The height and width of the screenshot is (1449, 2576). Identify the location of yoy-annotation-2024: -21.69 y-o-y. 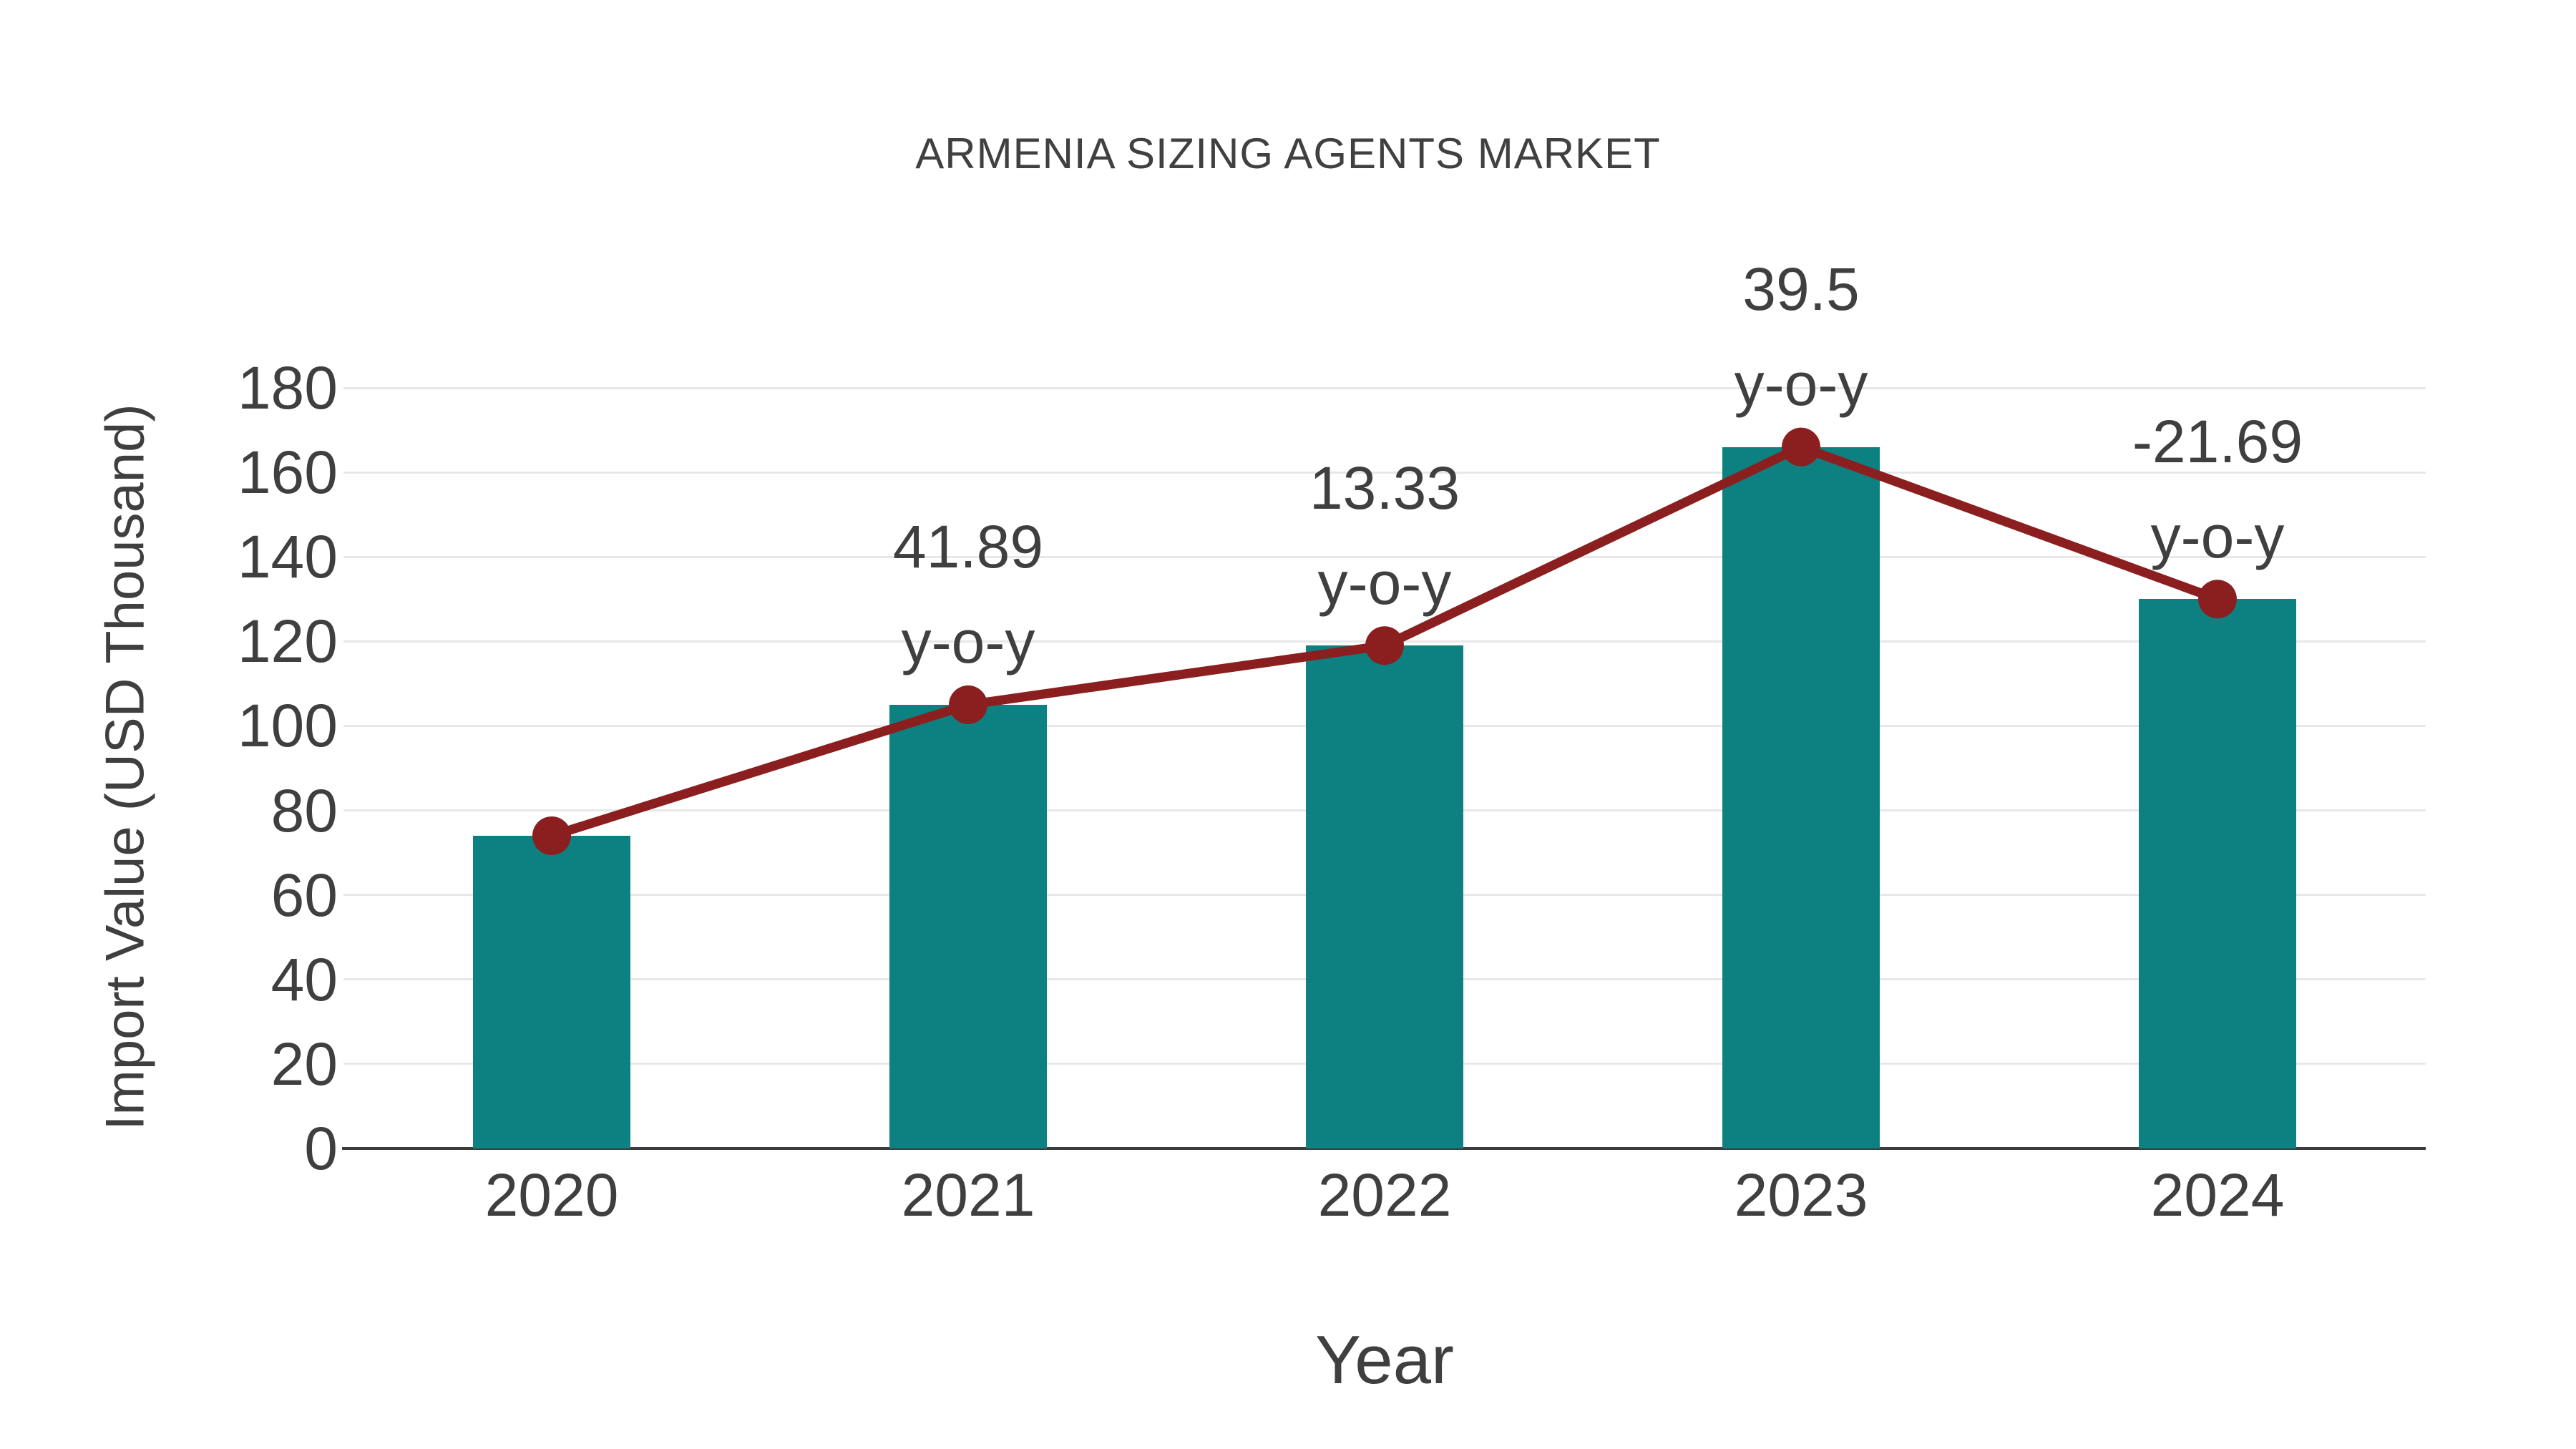
(2217, 489).